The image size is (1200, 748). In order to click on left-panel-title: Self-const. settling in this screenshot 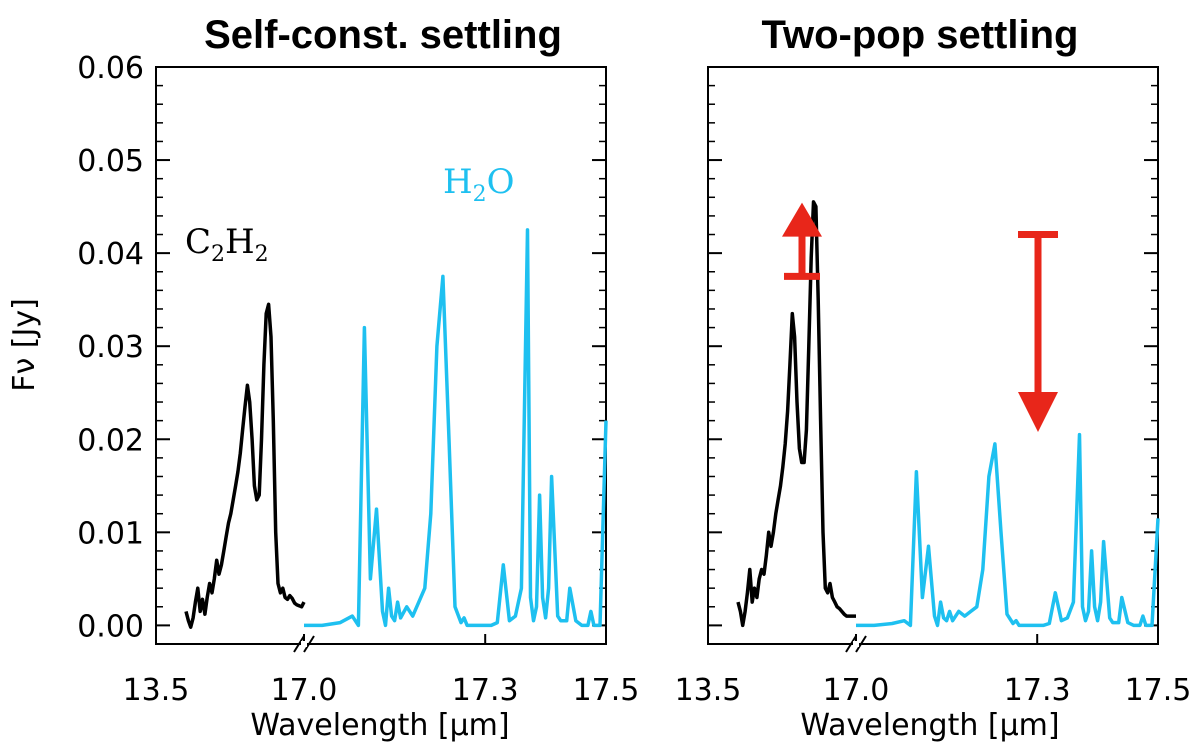, I will do `click(383, 35)`.